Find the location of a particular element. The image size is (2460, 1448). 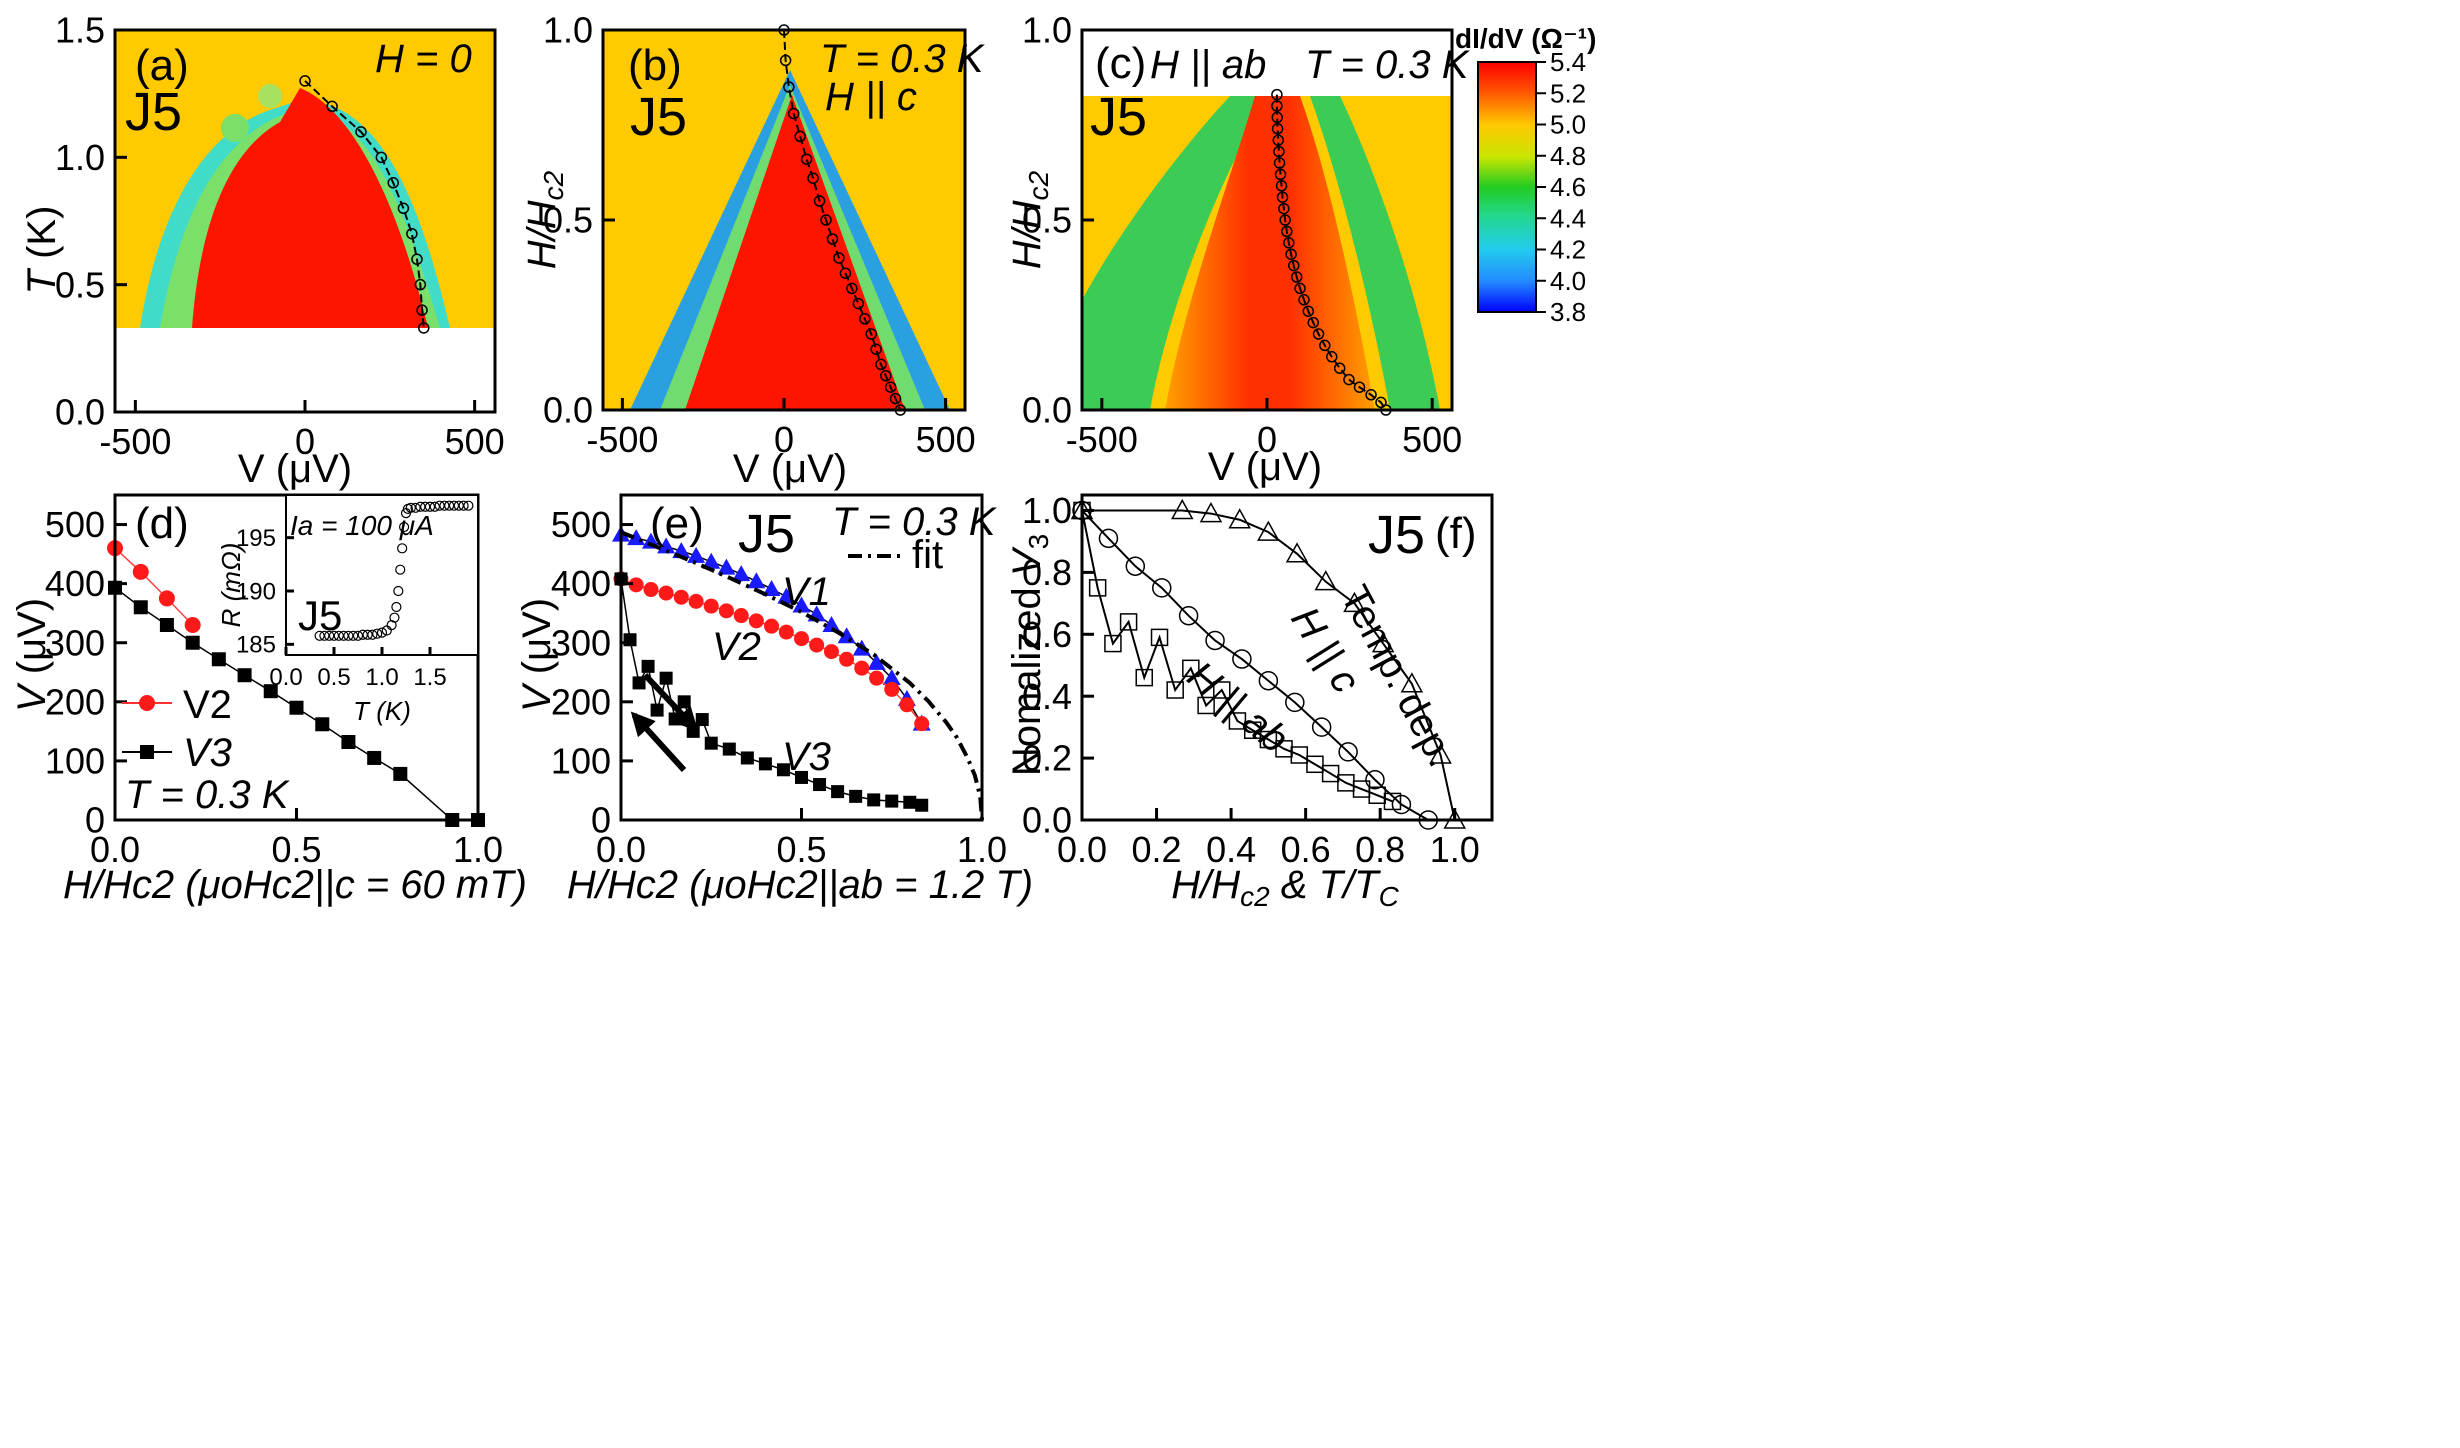

panel-f-ylabel: Nomalized V3 is located at coordinates (1029, 655).